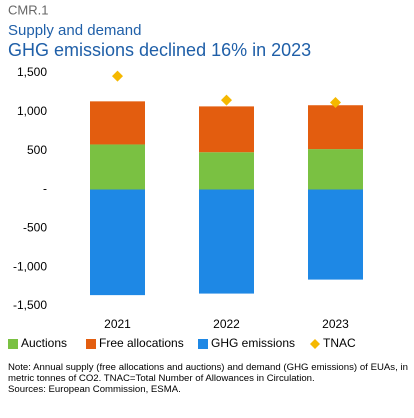 The height and width of the screenshot is (418, 414). Describe the element at coordinates (37, 150) in the screenshot. I see `y-tick-label: 500` at that location.